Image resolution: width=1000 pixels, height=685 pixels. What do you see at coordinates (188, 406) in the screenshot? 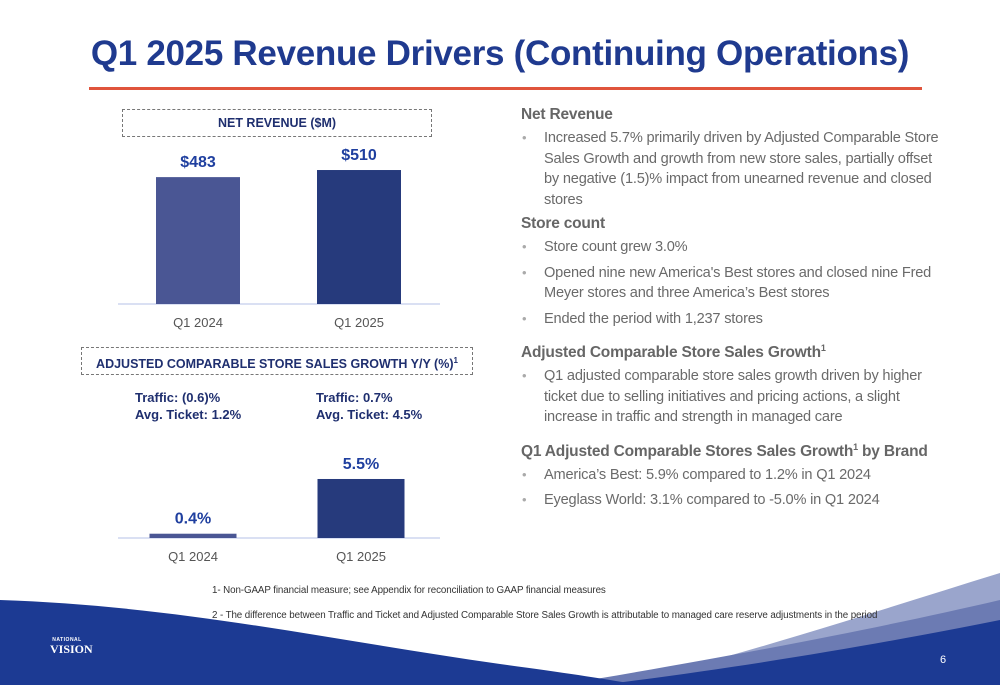
I see `note-q1-2024: Traffic: (0.6)% Avg. Ticket: 1.2%` at bounding box center [188, 406].